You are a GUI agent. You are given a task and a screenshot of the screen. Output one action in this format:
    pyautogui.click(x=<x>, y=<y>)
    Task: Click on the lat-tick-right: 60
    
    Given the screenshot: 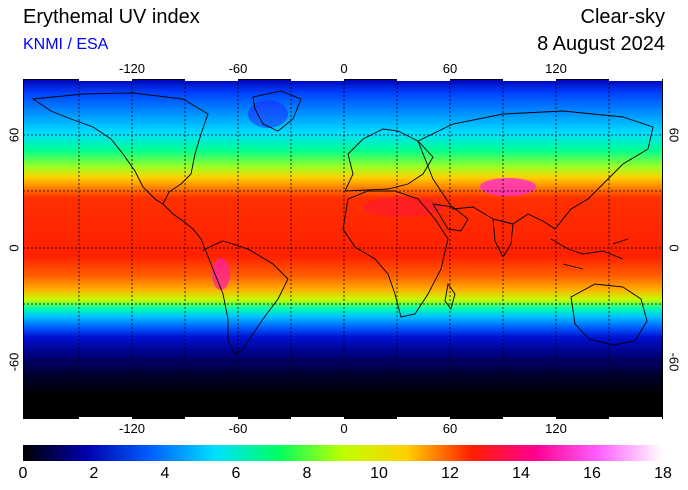 What is the action you would take?
    pyautogui.click(x=674, y=135)
    